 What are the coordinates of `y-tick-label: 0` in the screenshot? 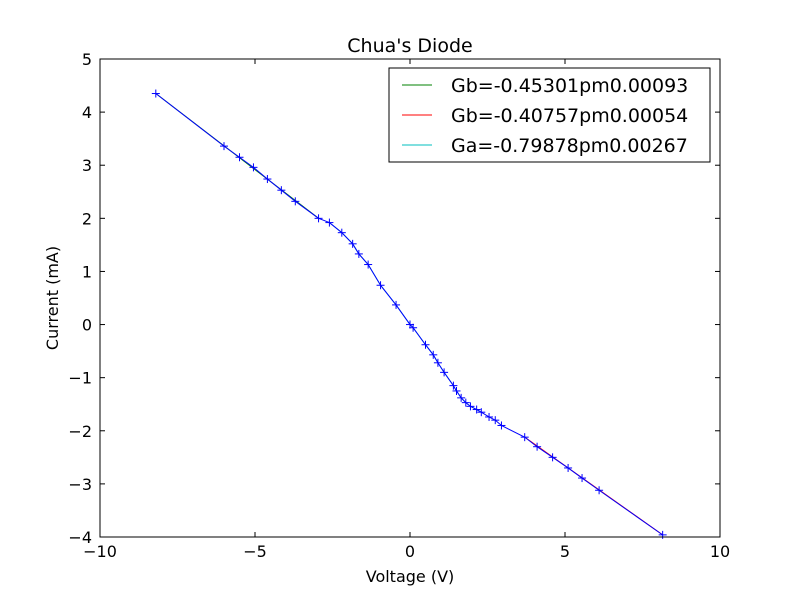 It's located at (87, 325).